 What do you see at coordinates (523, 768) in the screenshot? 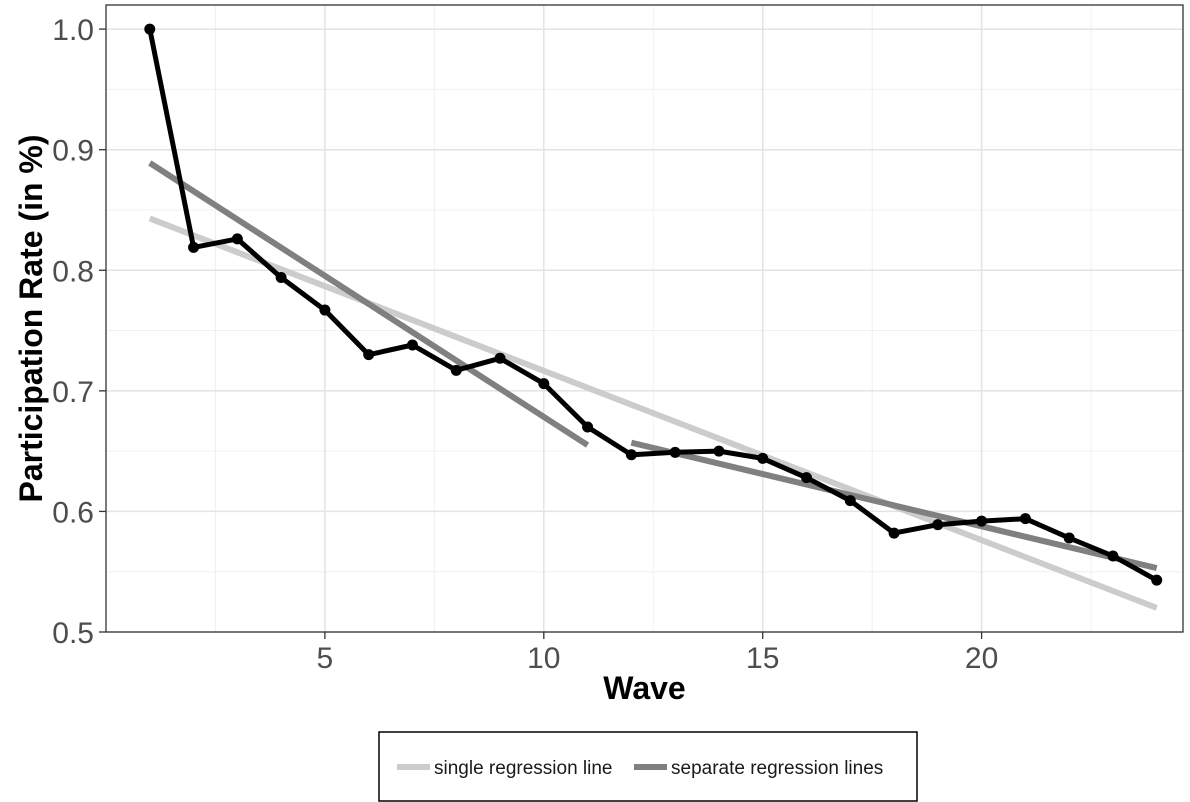
I see `legend-label-single-regression: single regression line` at bounding box center [523, 768].